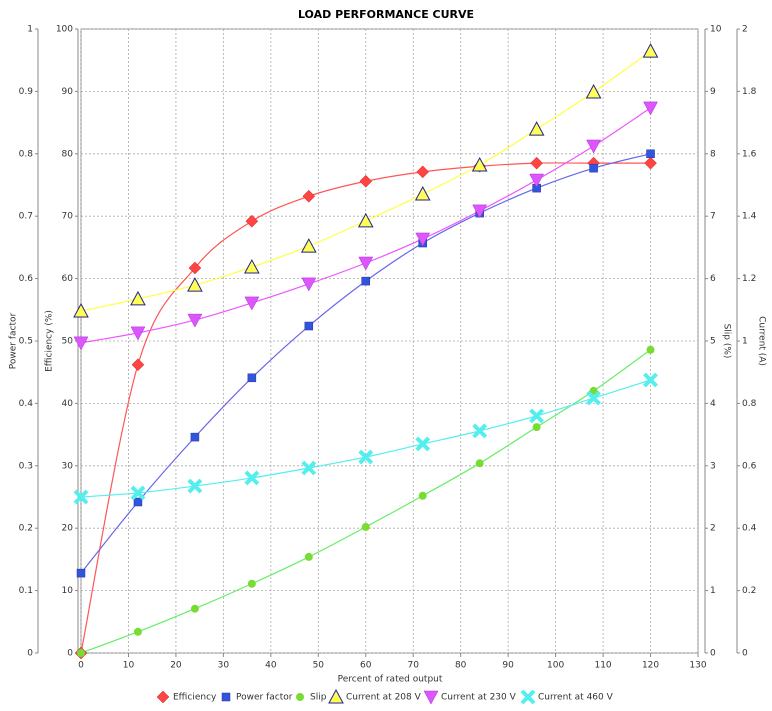 This screenshot has height=711, width=772. Describe the element at coordinates (26, 154) in the screenshot. I see `y-tick-label: 0.8` at that location.